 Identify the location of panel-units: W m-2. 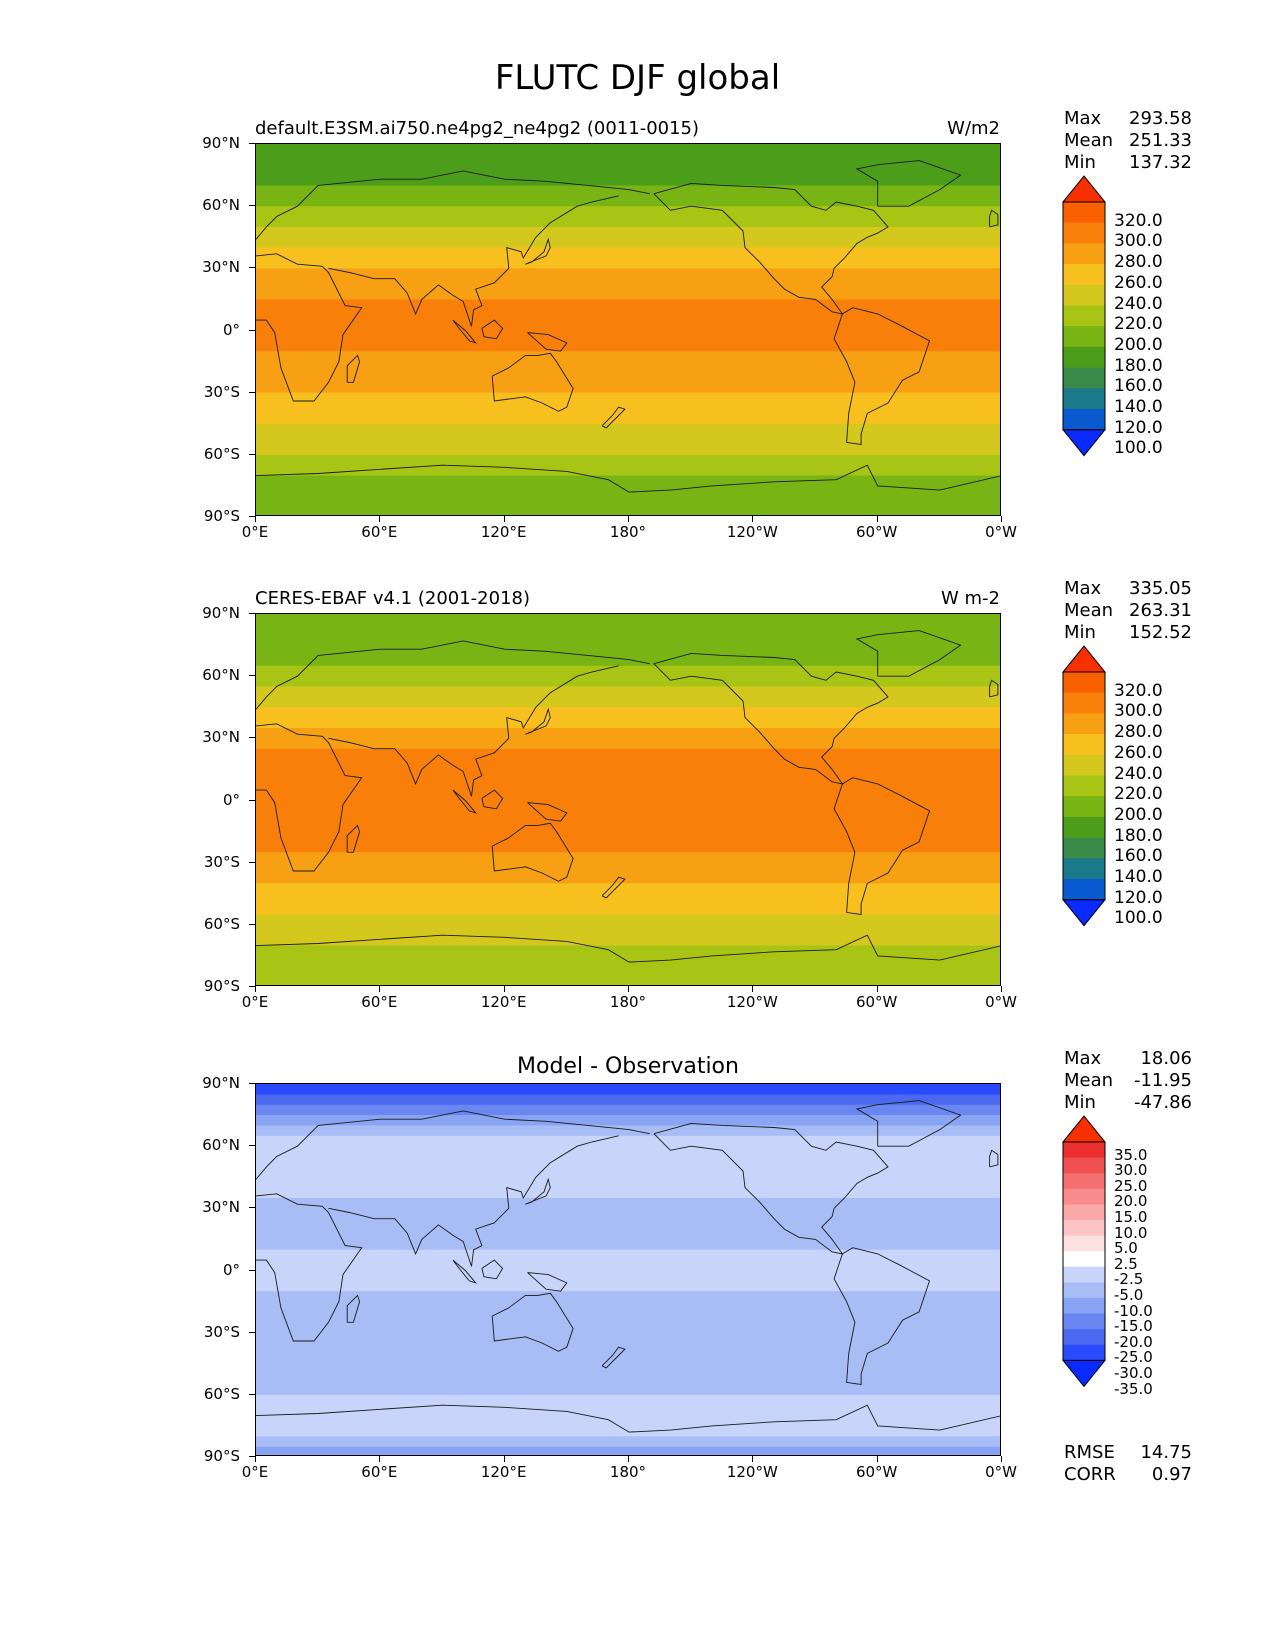
(970, 598).